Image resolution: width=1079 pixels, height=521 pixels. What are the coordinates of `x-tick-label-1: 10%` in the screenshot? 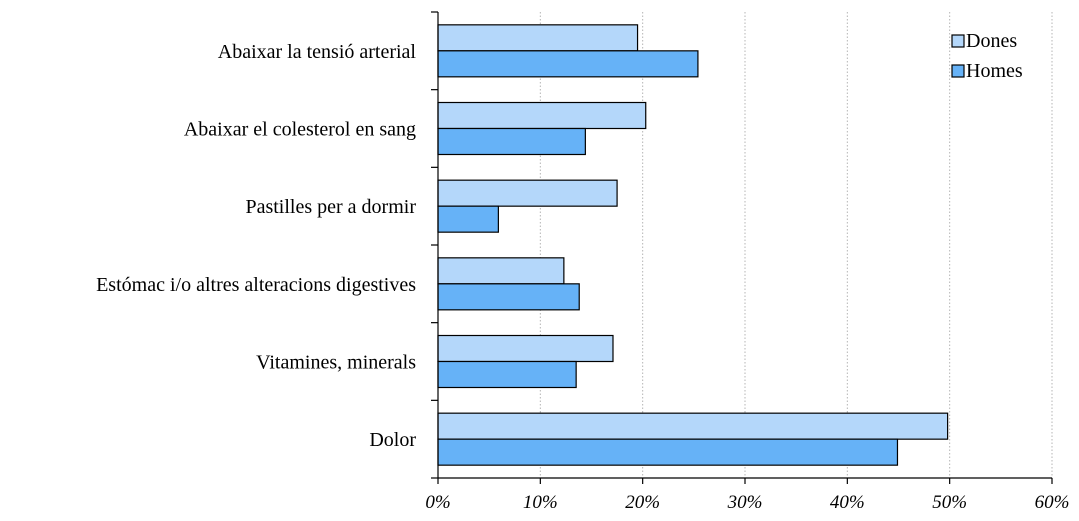 It's located at (540, 502).